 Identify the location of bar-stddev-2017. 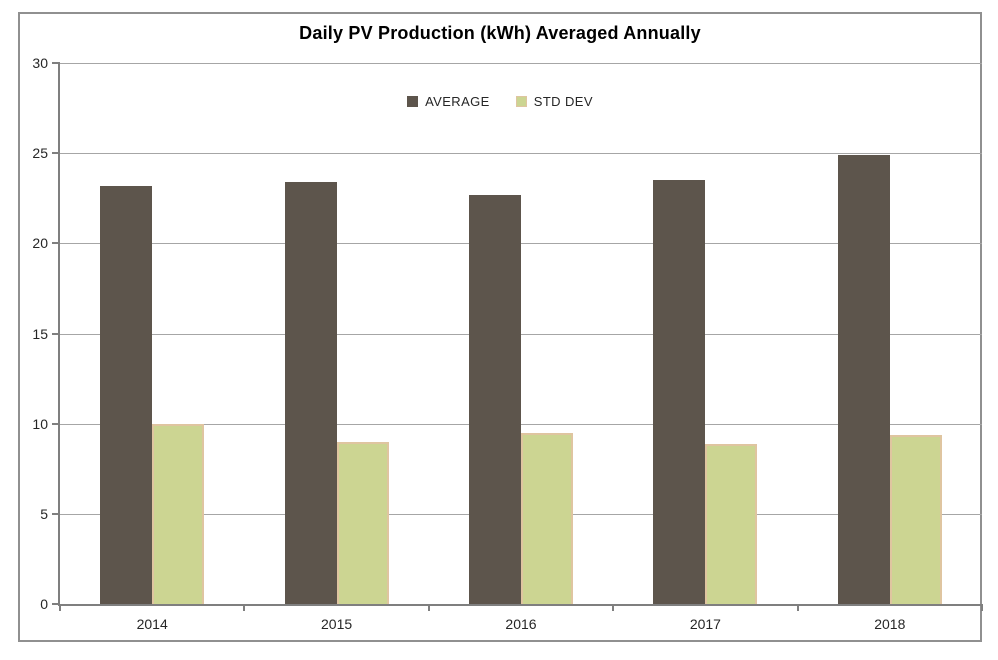
(731, 523).